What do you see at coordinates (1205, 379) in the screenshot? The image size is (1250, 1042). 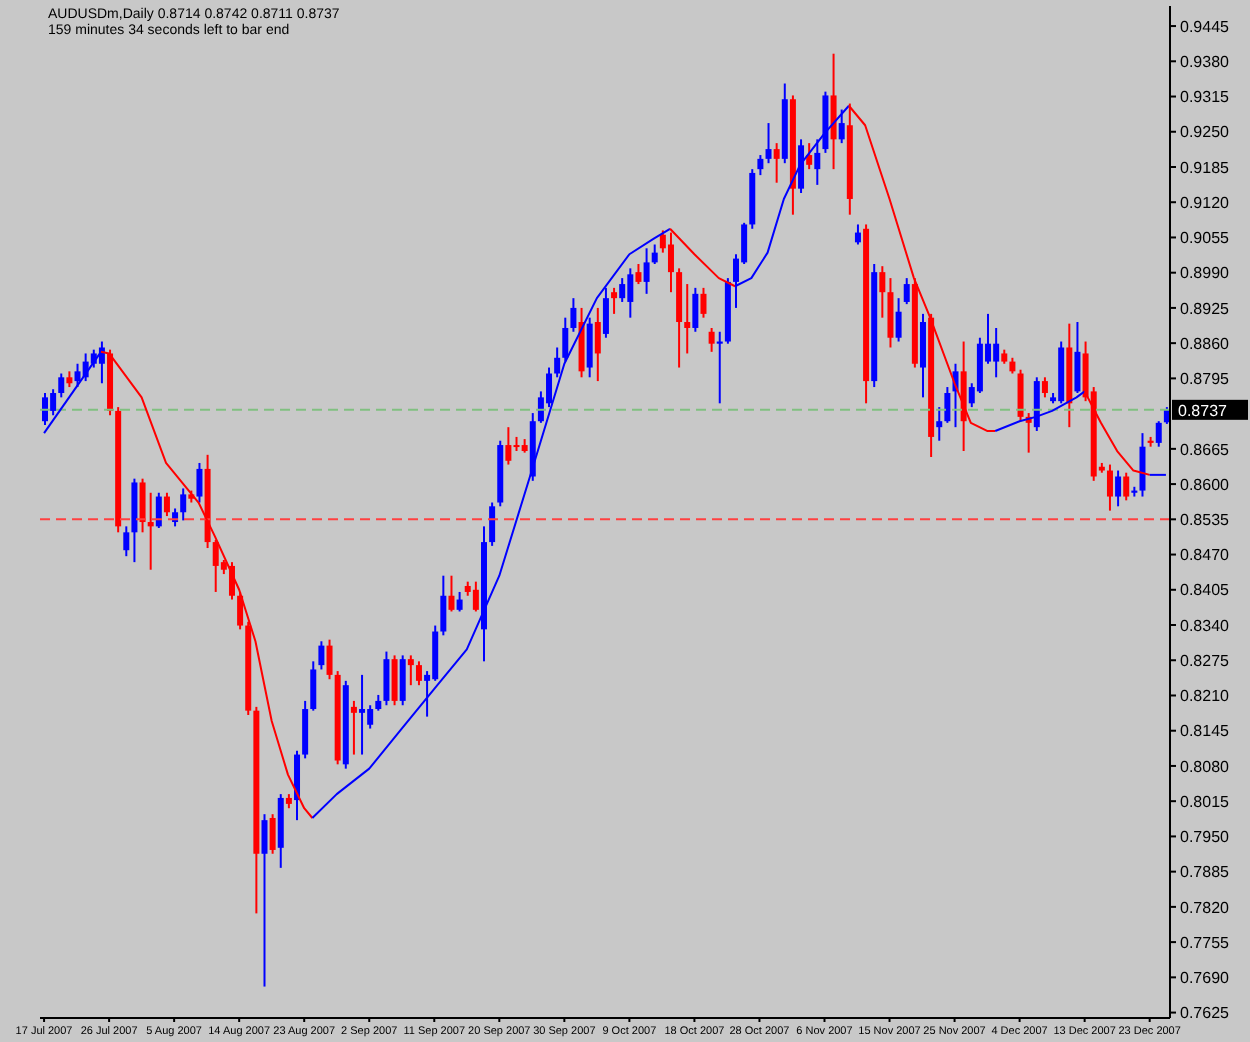 I see `y-tick-label: 0.8795` at bounding box center [1205, 379].